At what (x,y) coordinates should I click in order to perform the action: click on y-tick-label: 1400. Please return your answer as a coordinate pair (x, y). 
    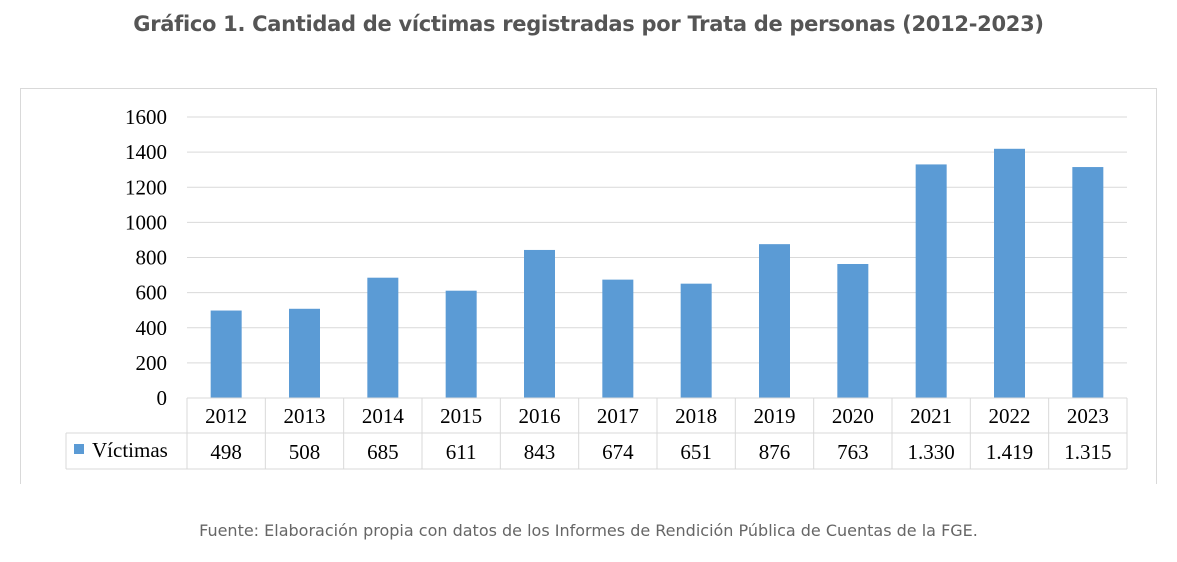
    Looking at the image, I should click on (146, 152).